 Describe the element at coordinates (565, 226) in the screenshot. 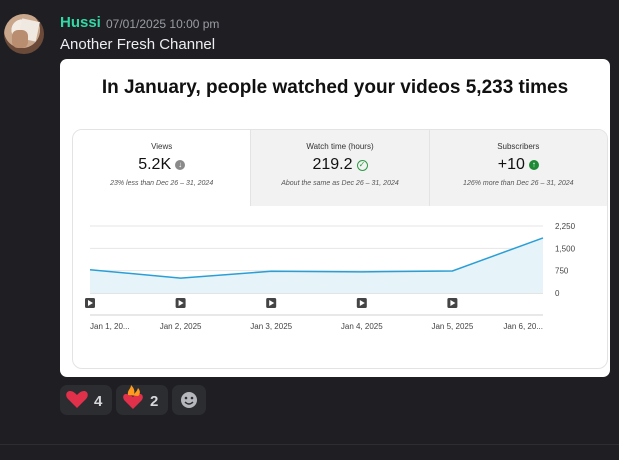

I see `y-tick-label: 2,250` at that location.